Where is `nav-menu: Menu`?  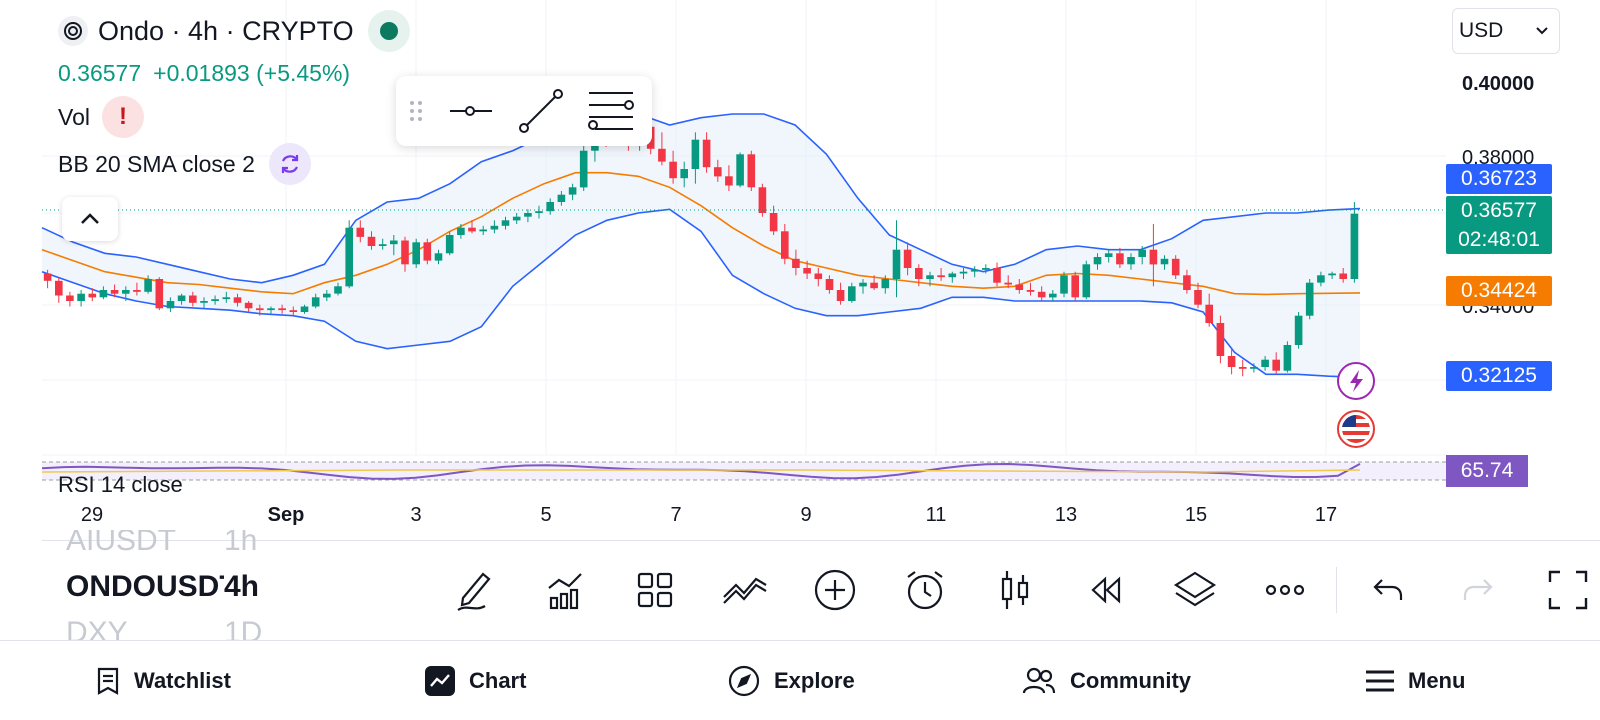
nav-menu: Menu is located at coordinates (1415, 681).